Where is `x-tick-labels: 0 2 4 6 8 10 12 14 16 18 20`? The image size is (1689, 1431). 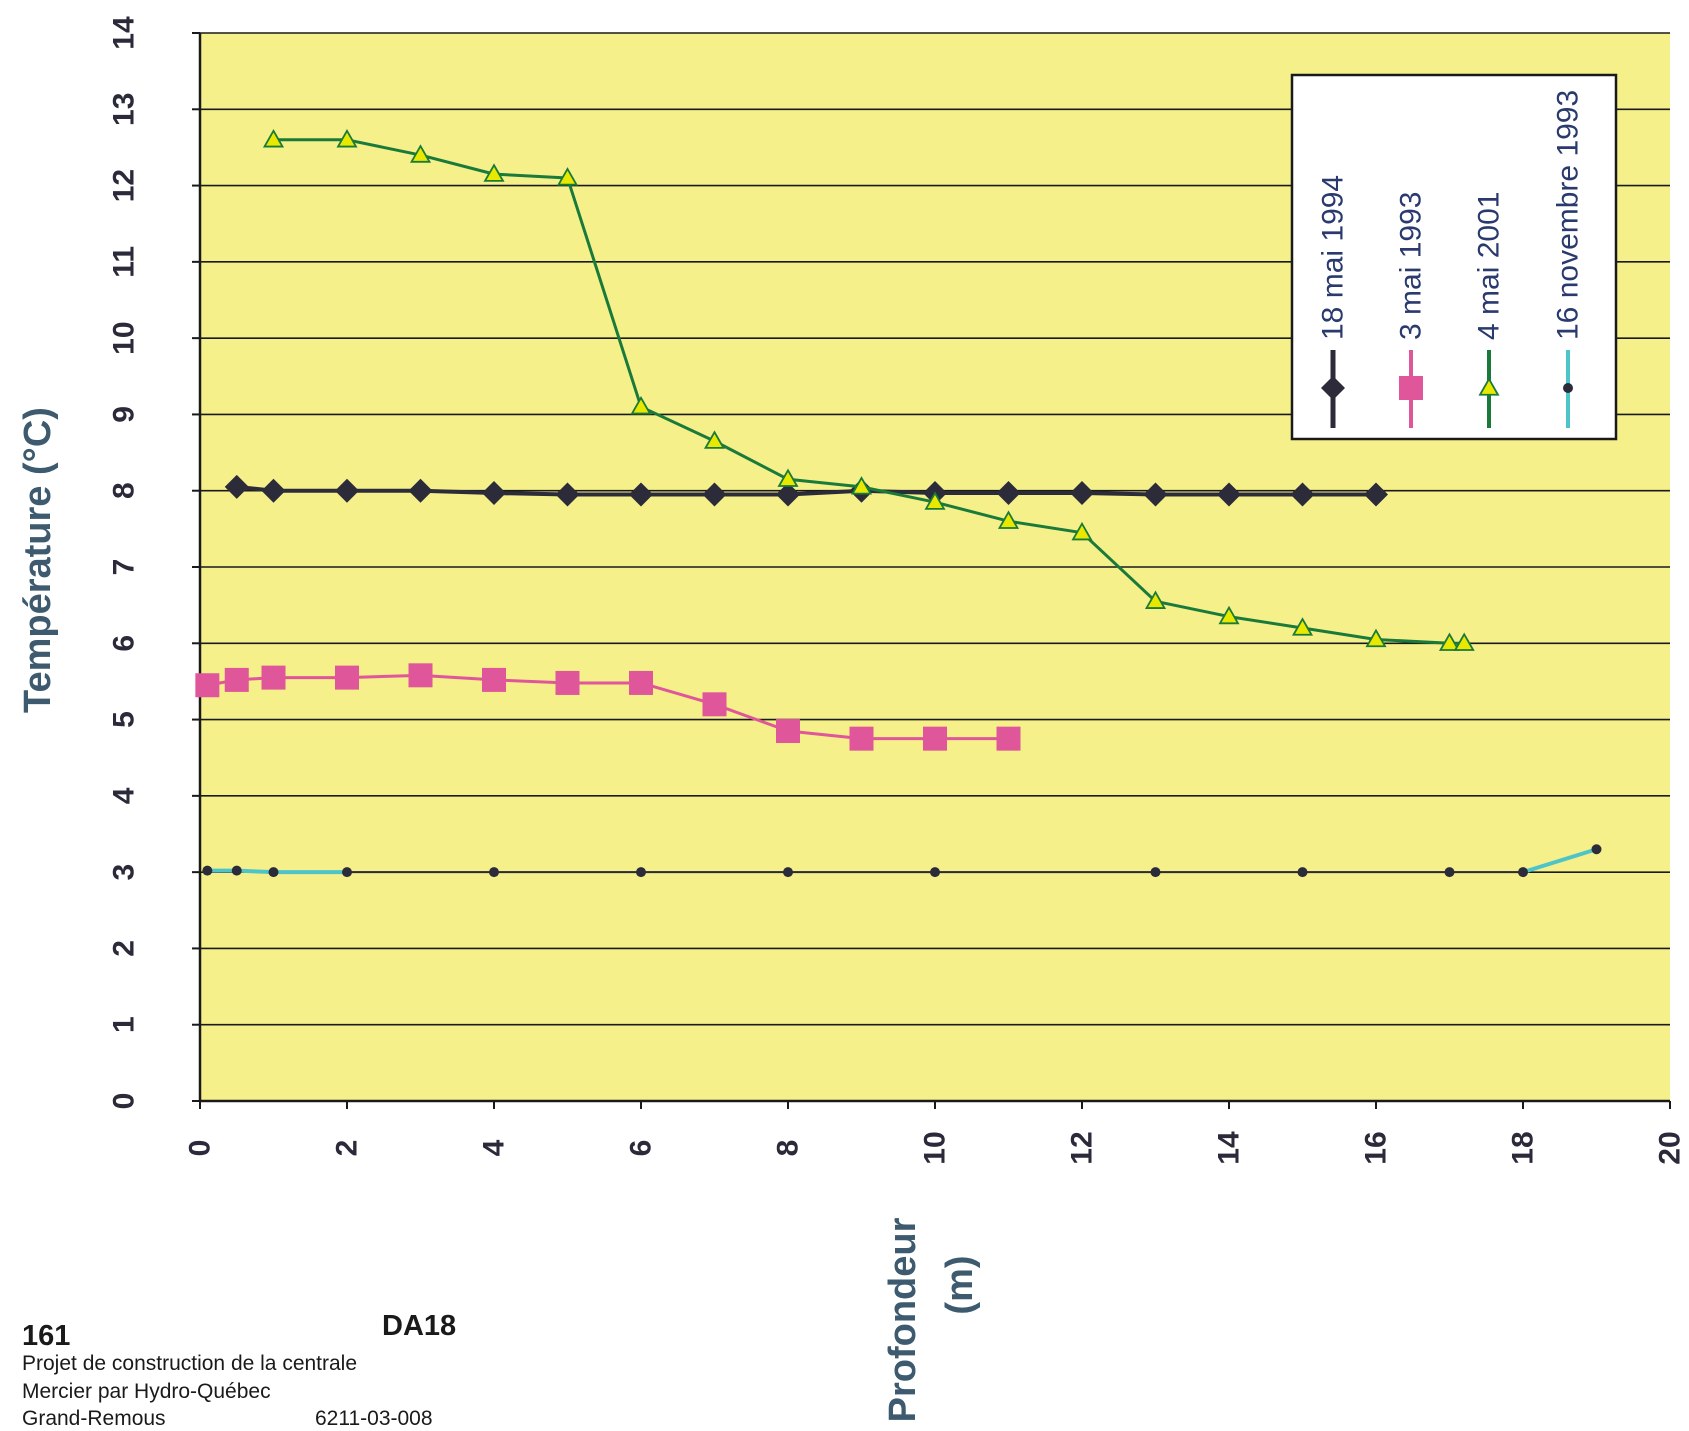
x-tick-labels: 0 2 4 6 8 10 12 14 16 18 20 is located at coordinates (935, 1148).